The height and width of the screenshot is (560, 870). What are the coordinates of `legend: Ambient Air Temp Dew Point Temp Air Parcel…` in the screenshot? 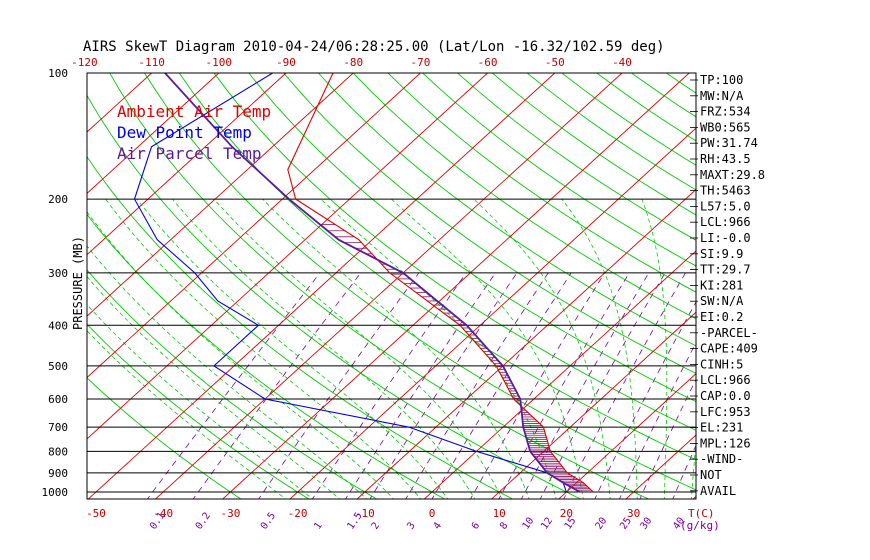 It's located at (194, 132).